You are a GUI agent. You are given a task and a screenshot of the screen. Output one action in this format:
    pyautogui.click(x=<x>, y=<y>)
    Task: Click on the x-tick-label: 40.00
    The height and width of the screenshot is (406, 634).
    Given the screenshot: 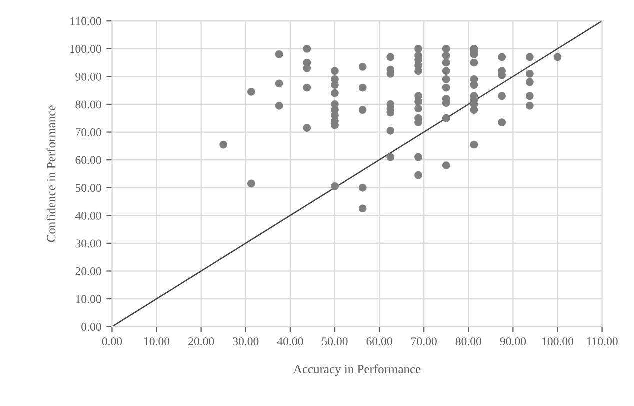 What is the action you would take?
    pyautogui.click(x=290, y=342)
    